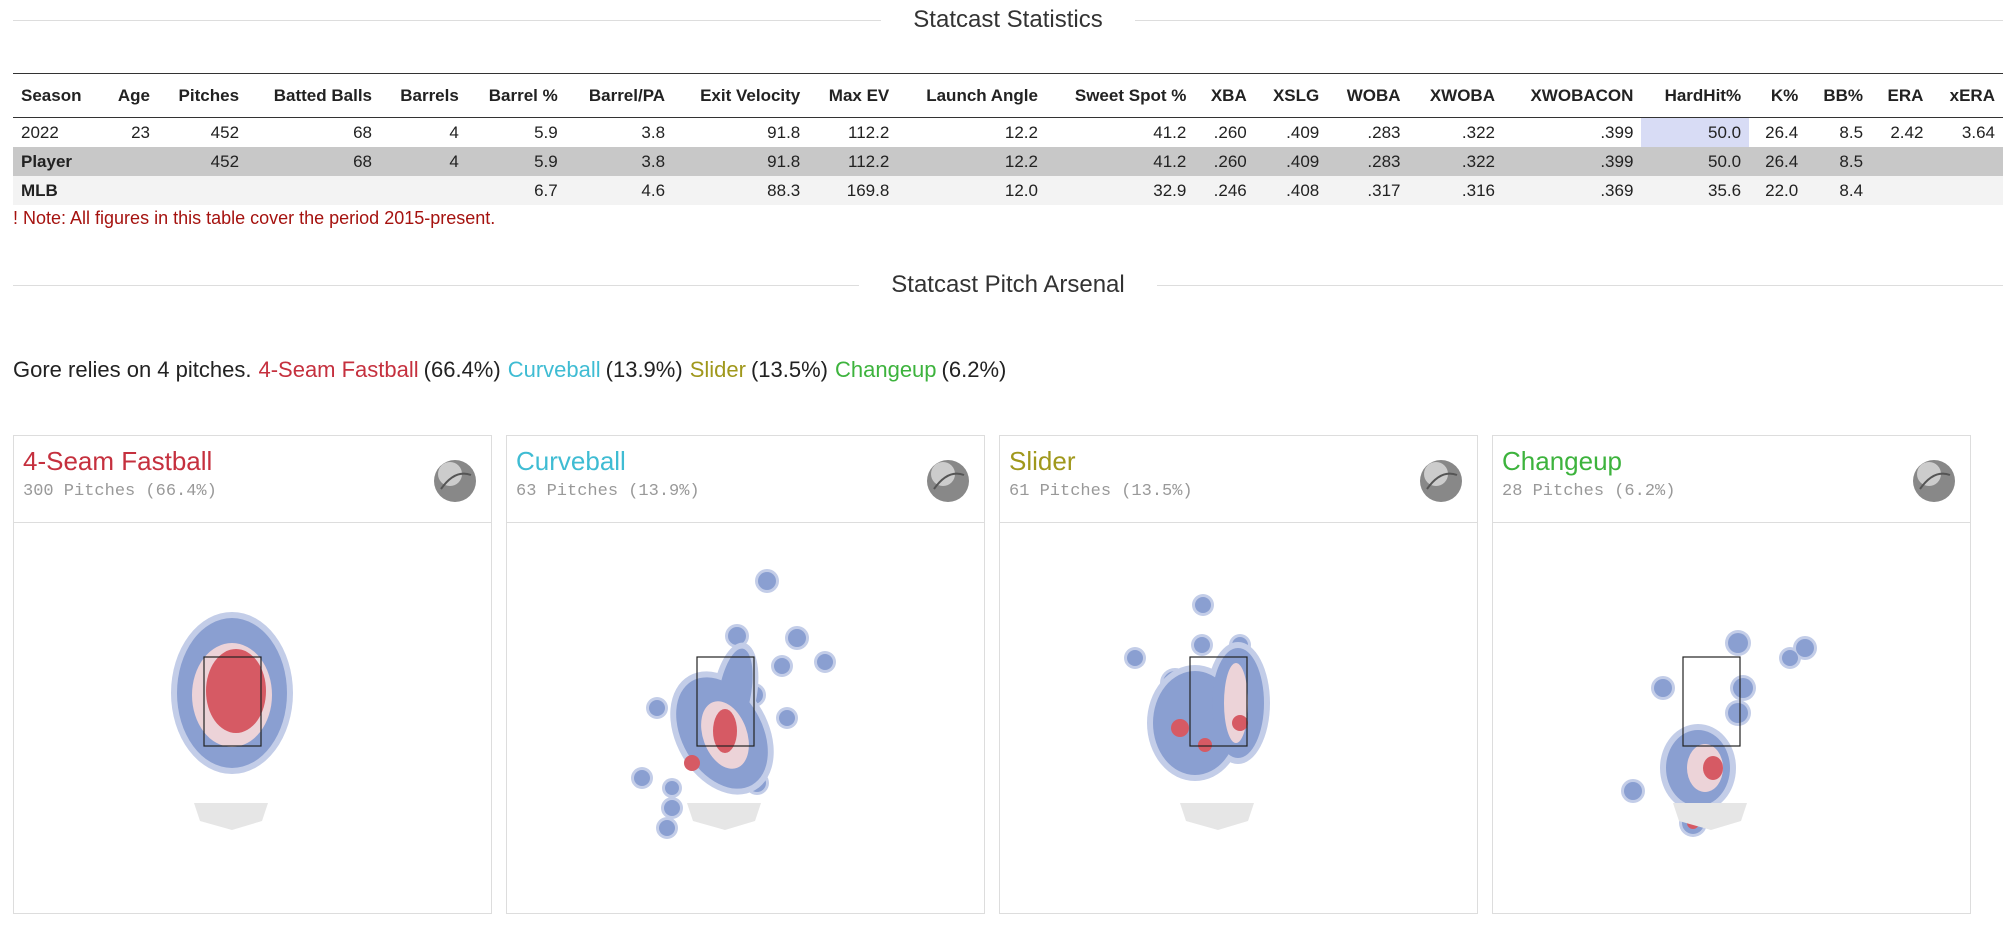 The width and height of the screenshot is (2014, 941). Describe the element at coordinates (141, 132) in the screenshot. I see `table-cell: 23` at that location.